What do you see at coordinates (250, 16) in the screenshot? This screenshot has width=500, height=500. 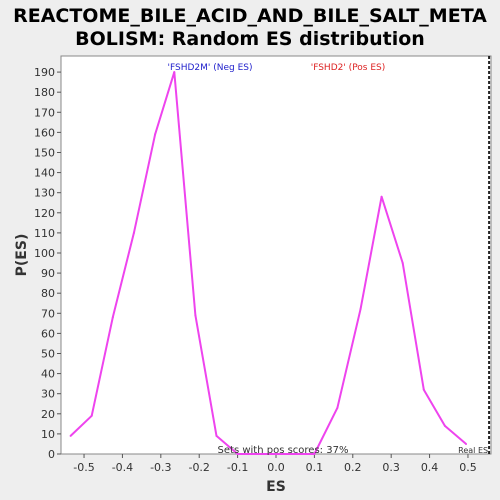 I see `chart-title-line1: REACTOME_BILE_ACID_AND_BILE_SALT_META` at bounding box center [250, 16].